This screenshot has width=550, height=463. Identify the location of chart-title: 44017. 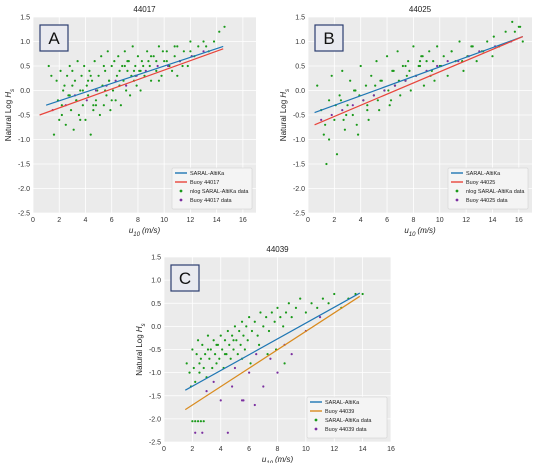
(144, 9).